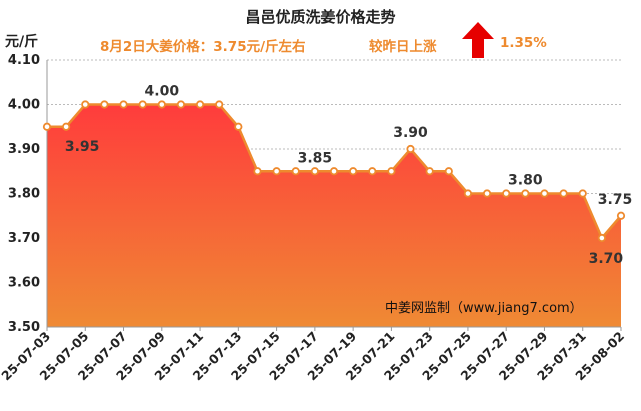  I want to click on y-tick-label: 4.10, so click(24, 60).